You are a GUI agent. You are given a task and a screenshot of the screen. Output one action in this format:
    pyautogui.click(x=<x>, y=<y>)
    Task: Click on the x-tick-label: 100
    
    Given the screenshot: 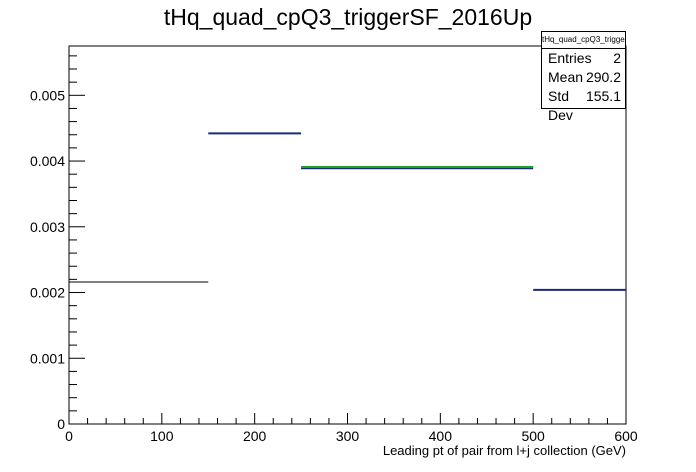 What is the action you would take?
    pyautogui.click(x=162, y=436)
    